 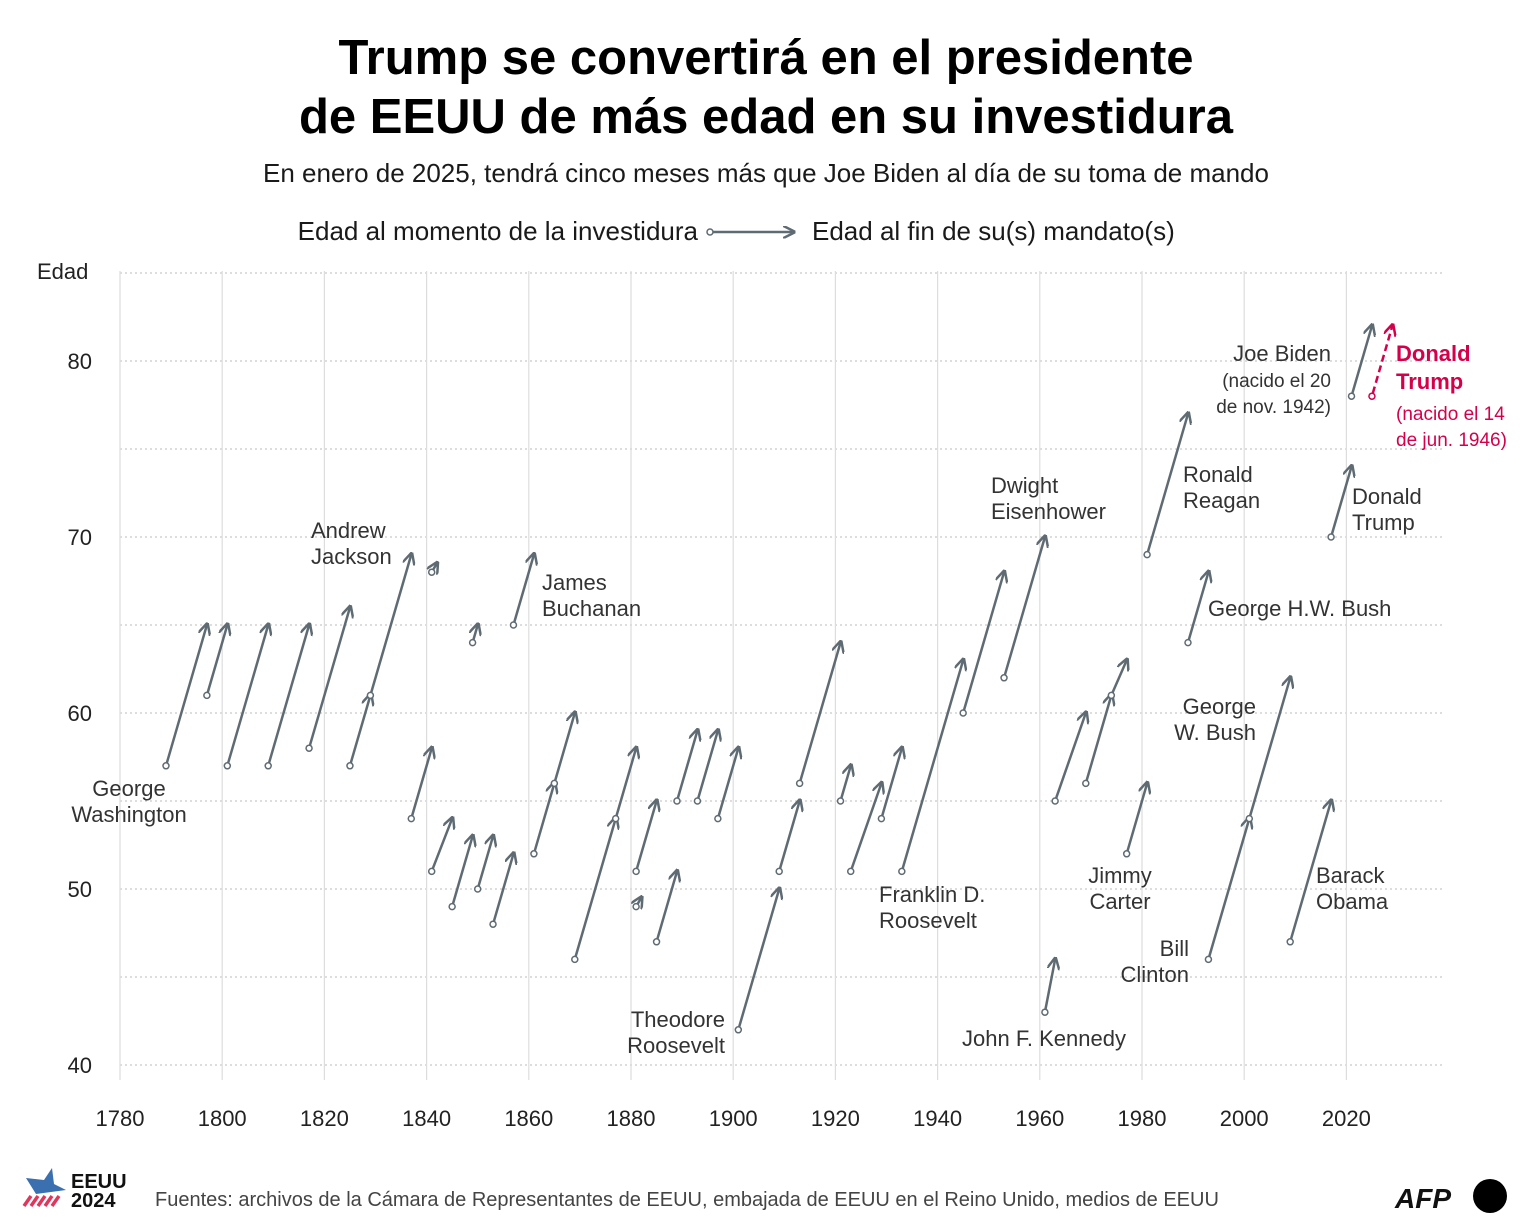 I want to click on president-label: Buchanan, so click(x=591, y=608).